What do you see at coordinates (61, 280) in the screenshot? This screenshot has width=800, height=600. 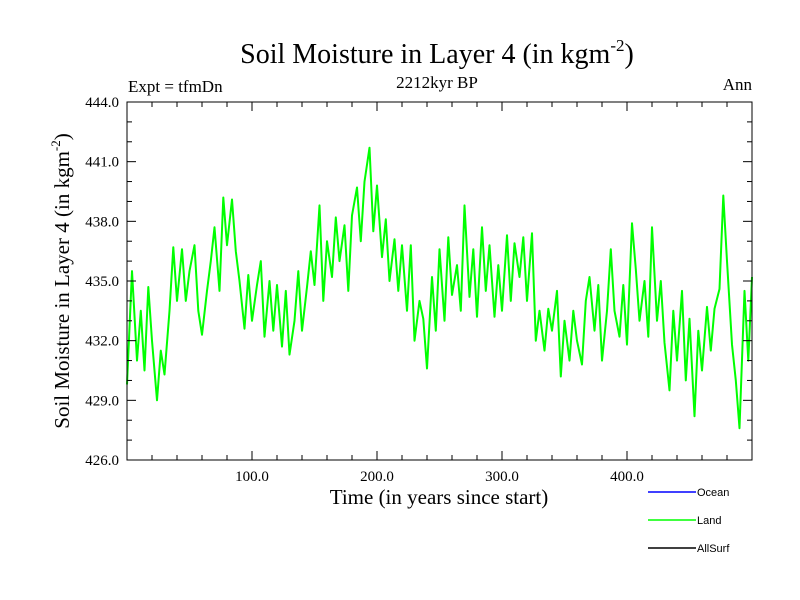 I see `y-axis-label: Soil Moisture in Layer 4 (in kgm-2)` at bounding box center [61, 280].